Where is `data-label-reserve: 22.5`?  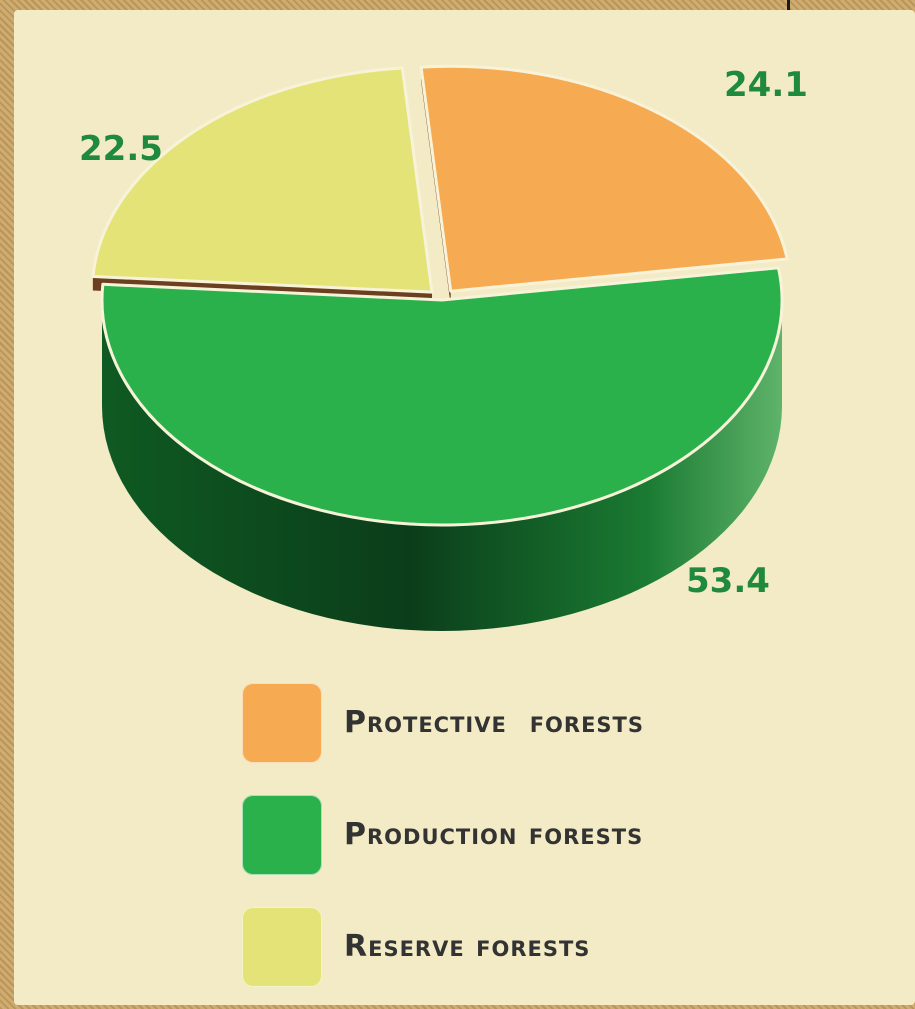
data-label-reserve: 22.5 is located at coordinates (121, 149).